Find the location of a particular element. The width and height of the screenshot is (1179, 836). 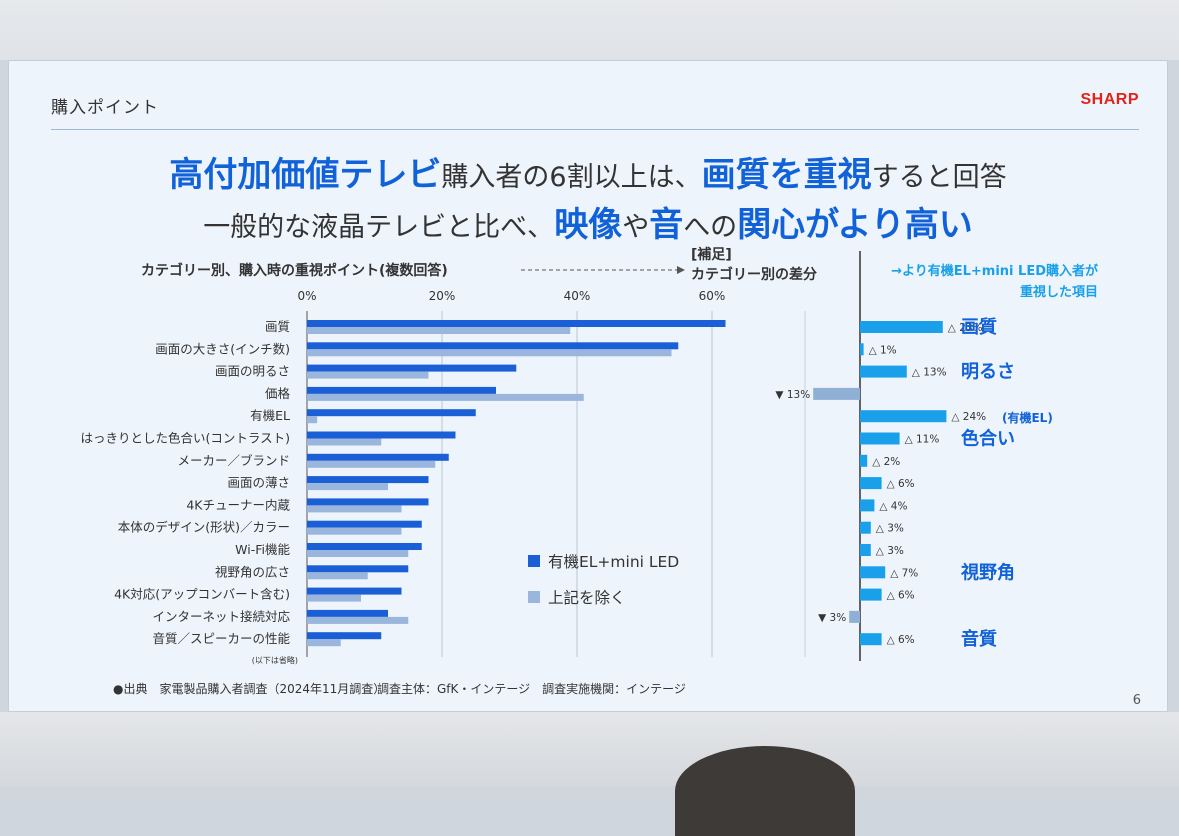

headline-emphasis: 高付加価値テレビ is located at coordinates (305, 175).